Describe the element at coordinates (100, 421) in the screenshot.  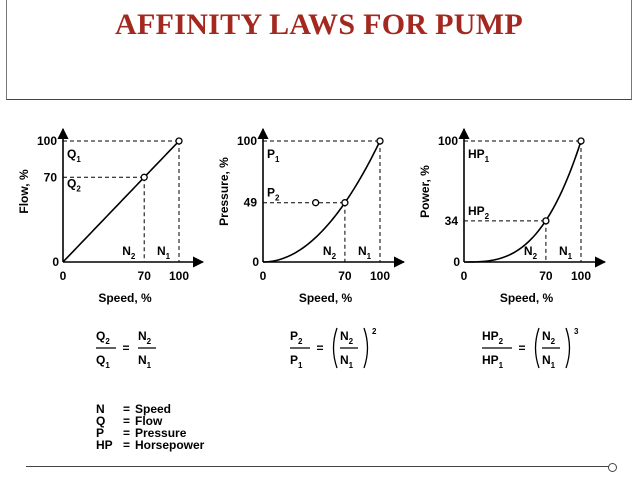
I see `legend-symbol: Q` at that location.